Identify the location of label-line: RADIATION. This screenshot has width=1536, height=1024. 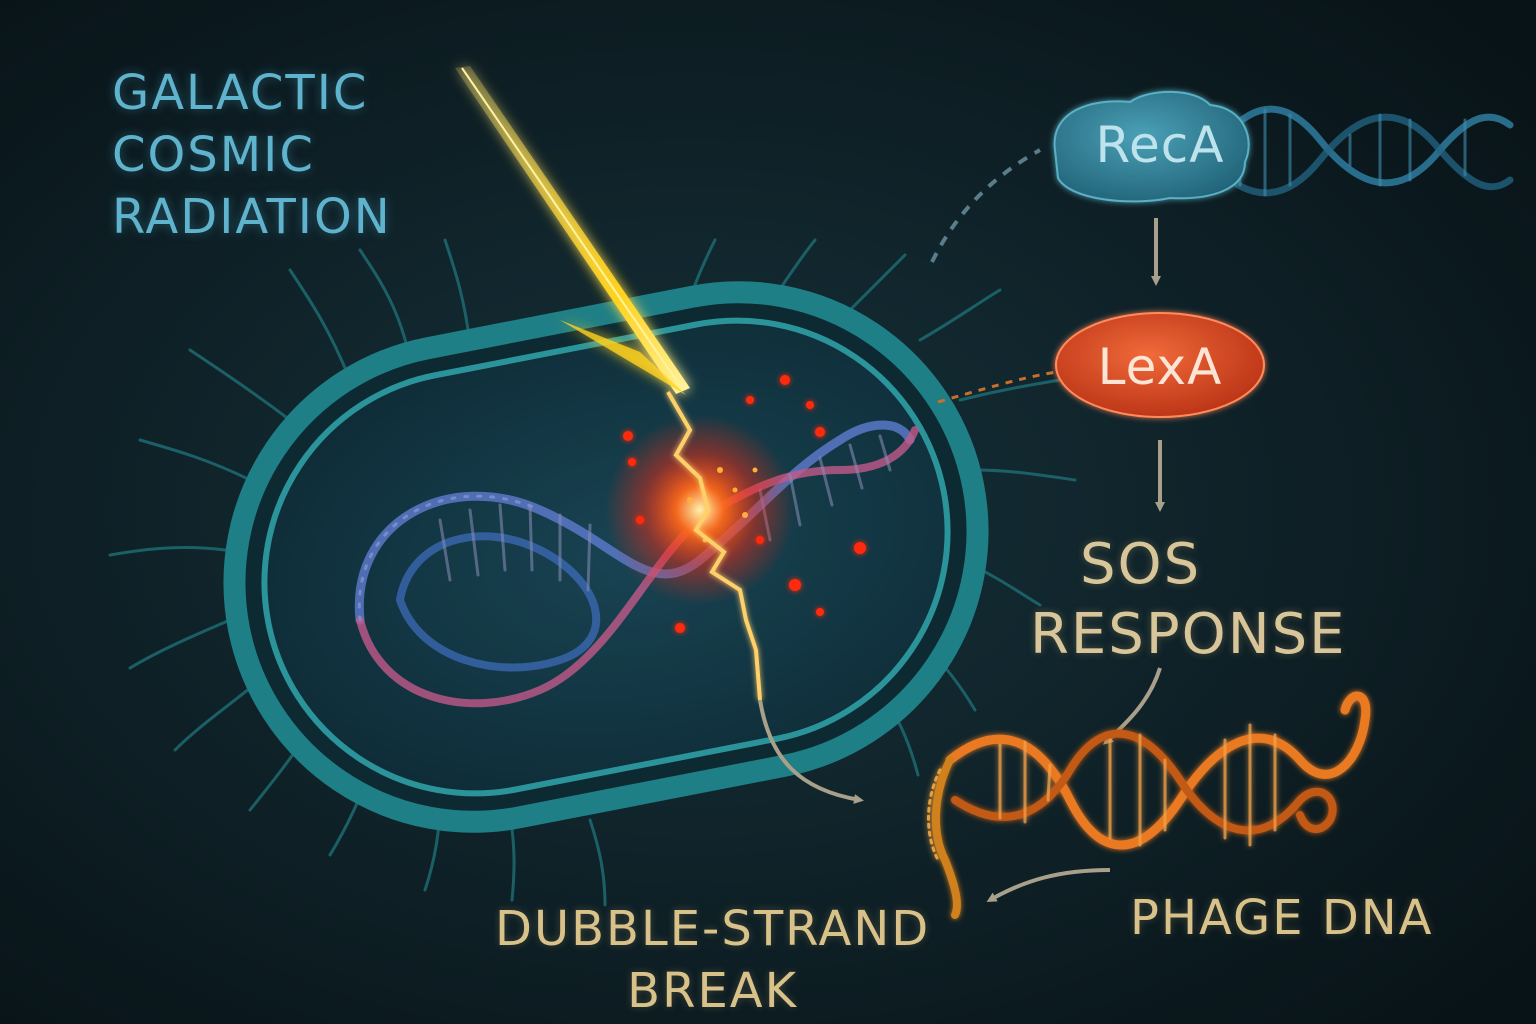
(252, 217).